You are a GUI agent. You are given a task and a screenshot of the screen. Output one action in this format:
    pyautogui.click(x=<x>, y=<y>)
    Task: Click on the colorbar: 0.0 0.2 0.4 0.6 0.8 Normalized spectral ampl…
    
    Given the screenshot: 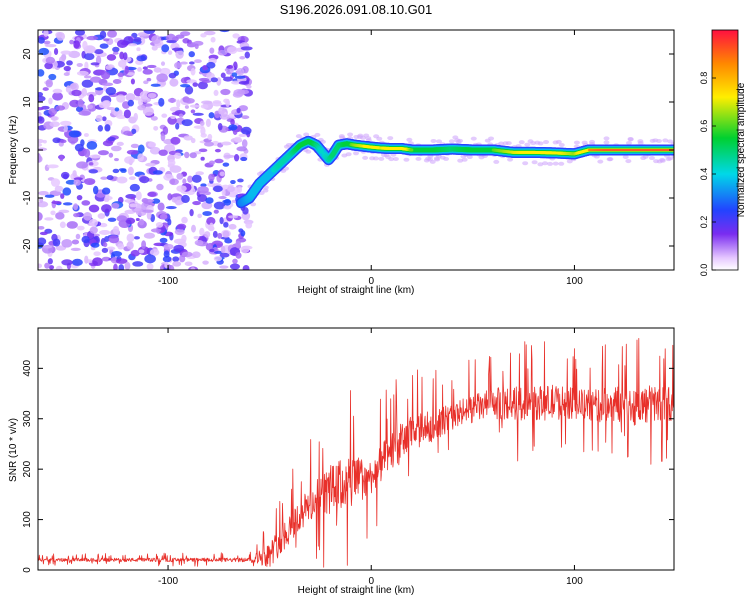 What is the action you would take?
    pyautogui.click(x=723, y=152)
    